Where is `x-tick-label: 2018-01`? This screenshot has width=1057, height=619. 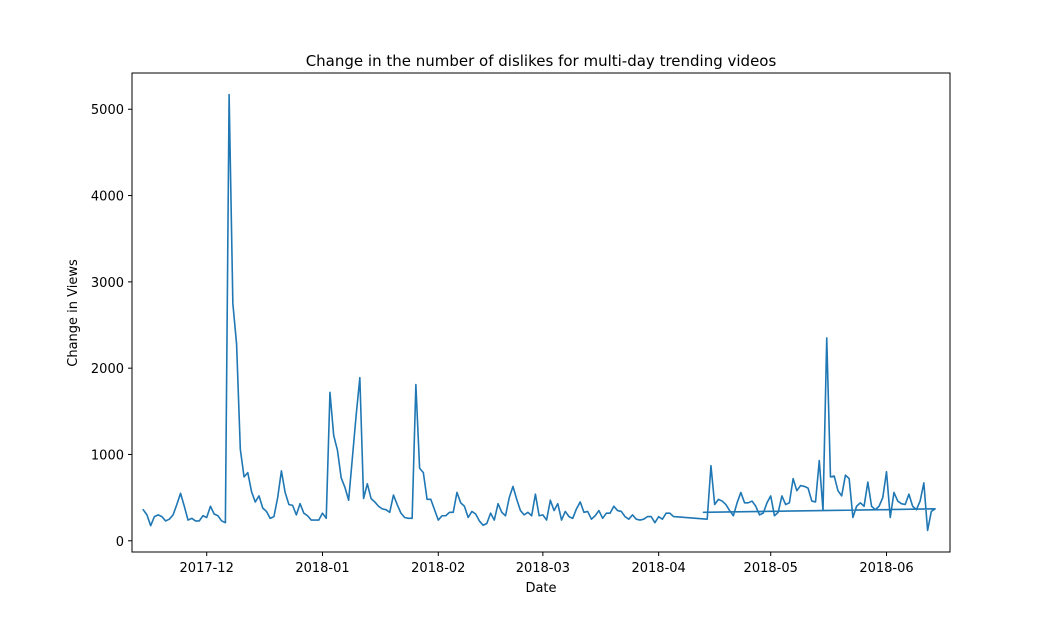
x-tick-label: 2018-01 is located at coordinates (322, 568).